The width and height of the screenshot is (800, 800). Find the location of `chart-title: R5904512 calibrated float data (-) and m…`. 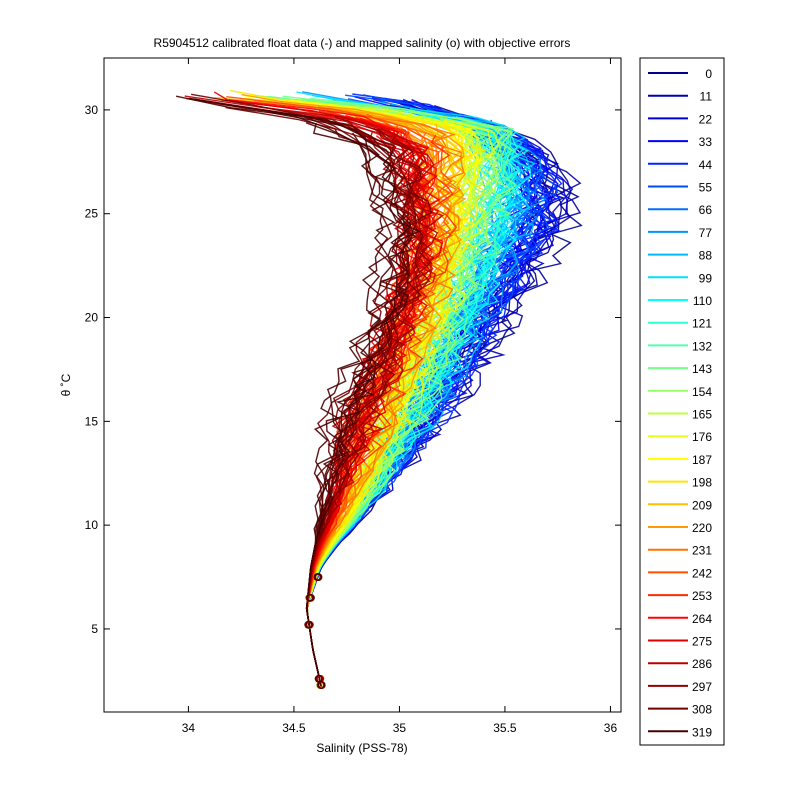

chart-title: R5904512 calibrated float data (-) and m… is located at coordinates (362, 43).